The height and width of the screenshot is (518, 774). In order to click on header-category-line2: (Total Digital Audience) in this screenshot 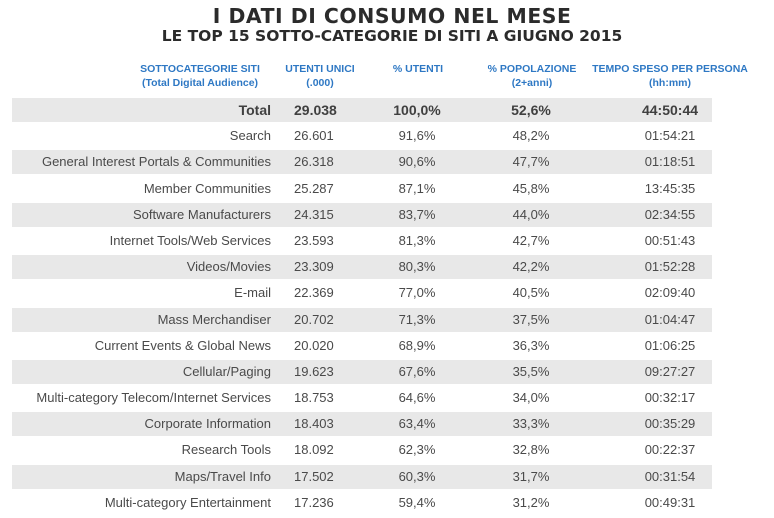, I will do `click(200, 83)`.